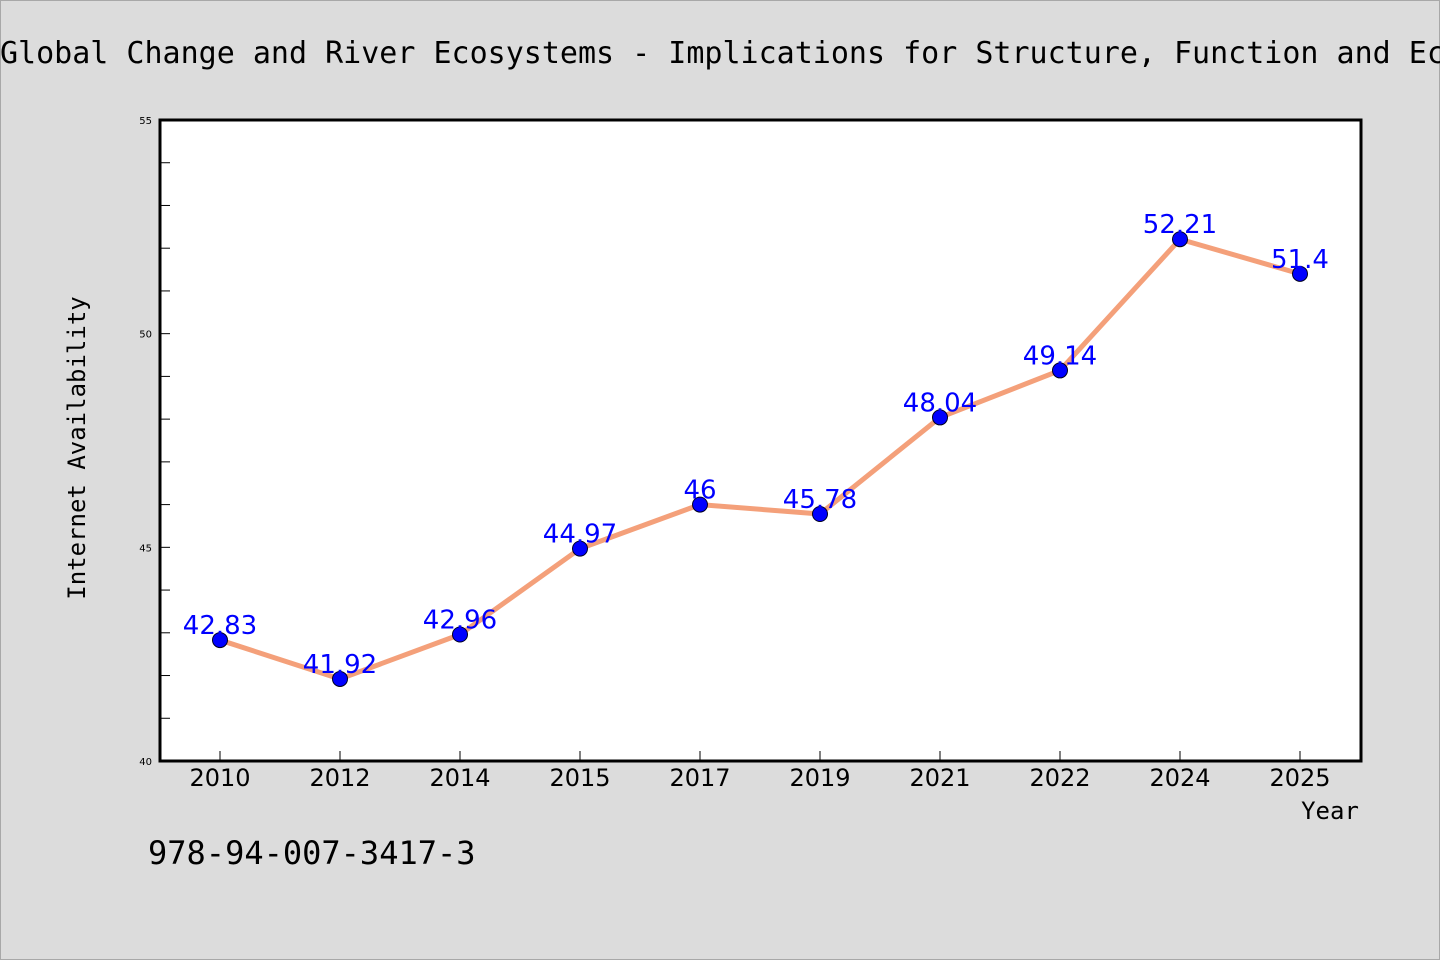 This screenshot has width=1440, height=960. Describe the element at coordinates (1180, 225) in the screenshot. I see `data-label: 52.21` at that location.